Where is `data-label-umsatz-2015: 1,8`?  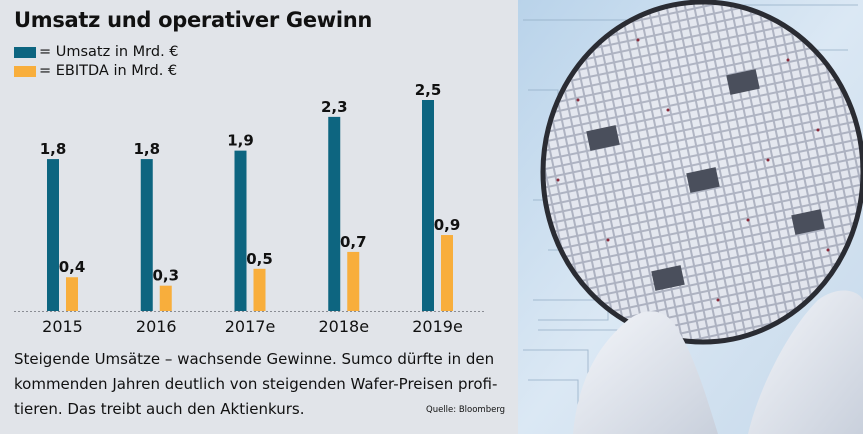
data-label-umsatz-2015: 1,8 is located at coordinates (53, 149).